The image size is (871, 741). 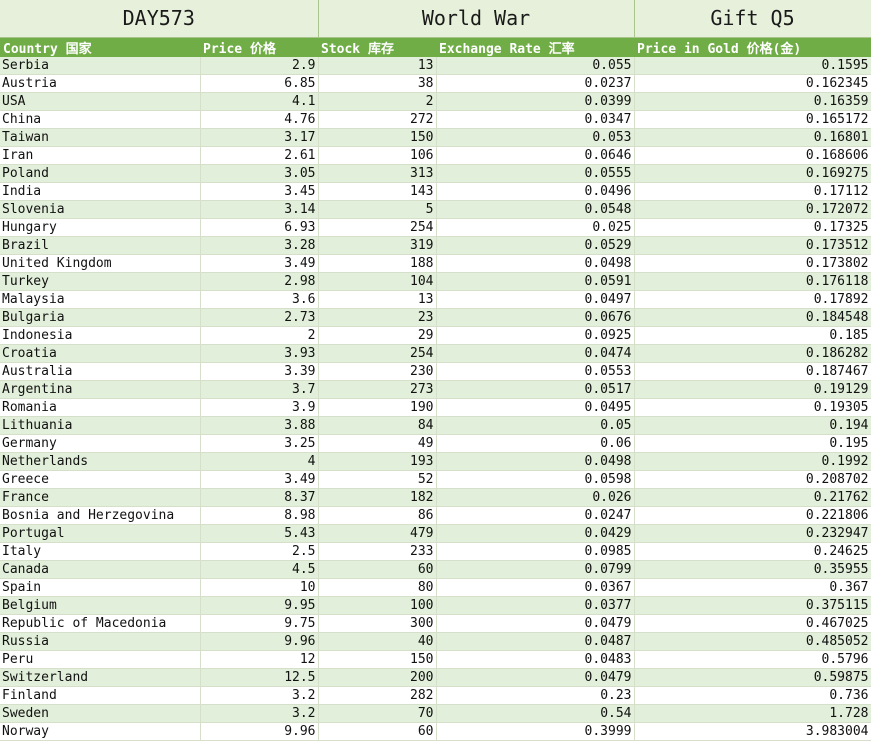 What do you see at coordinates (377, 461) in the screenshot?
I see `cell-stock: 193` at bounding box center [377, 461].